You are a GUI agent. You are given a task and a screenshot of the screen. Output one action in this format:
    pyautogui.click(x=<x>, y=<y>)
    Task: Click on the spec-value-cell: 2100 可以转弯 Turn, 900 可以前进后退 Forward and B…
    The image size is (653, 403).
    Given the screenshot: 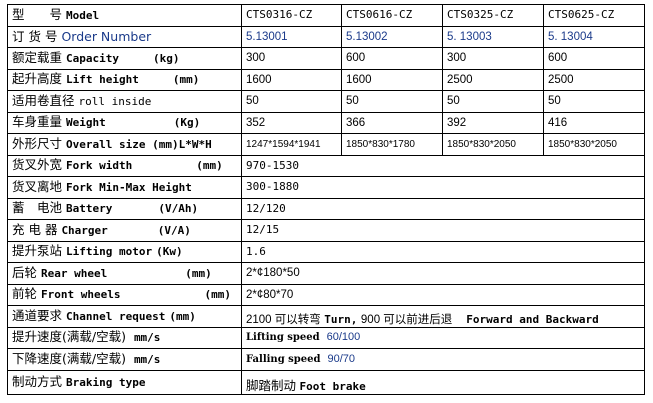 What is the action you would take?
    pyautogui.click(x=443, y=316)
    